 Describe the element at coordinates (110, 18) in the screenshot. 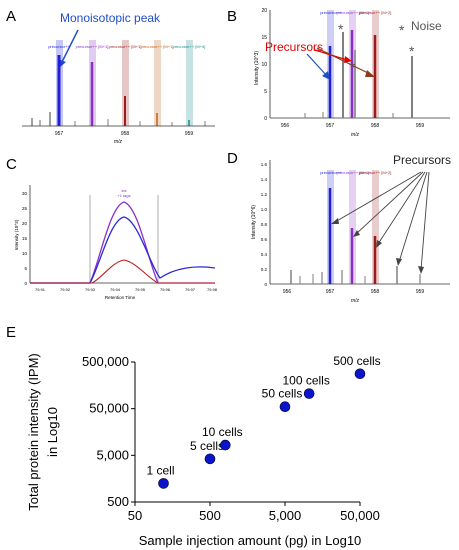

I see `panel-a-annotation: Monoisotopic peak` at that location.